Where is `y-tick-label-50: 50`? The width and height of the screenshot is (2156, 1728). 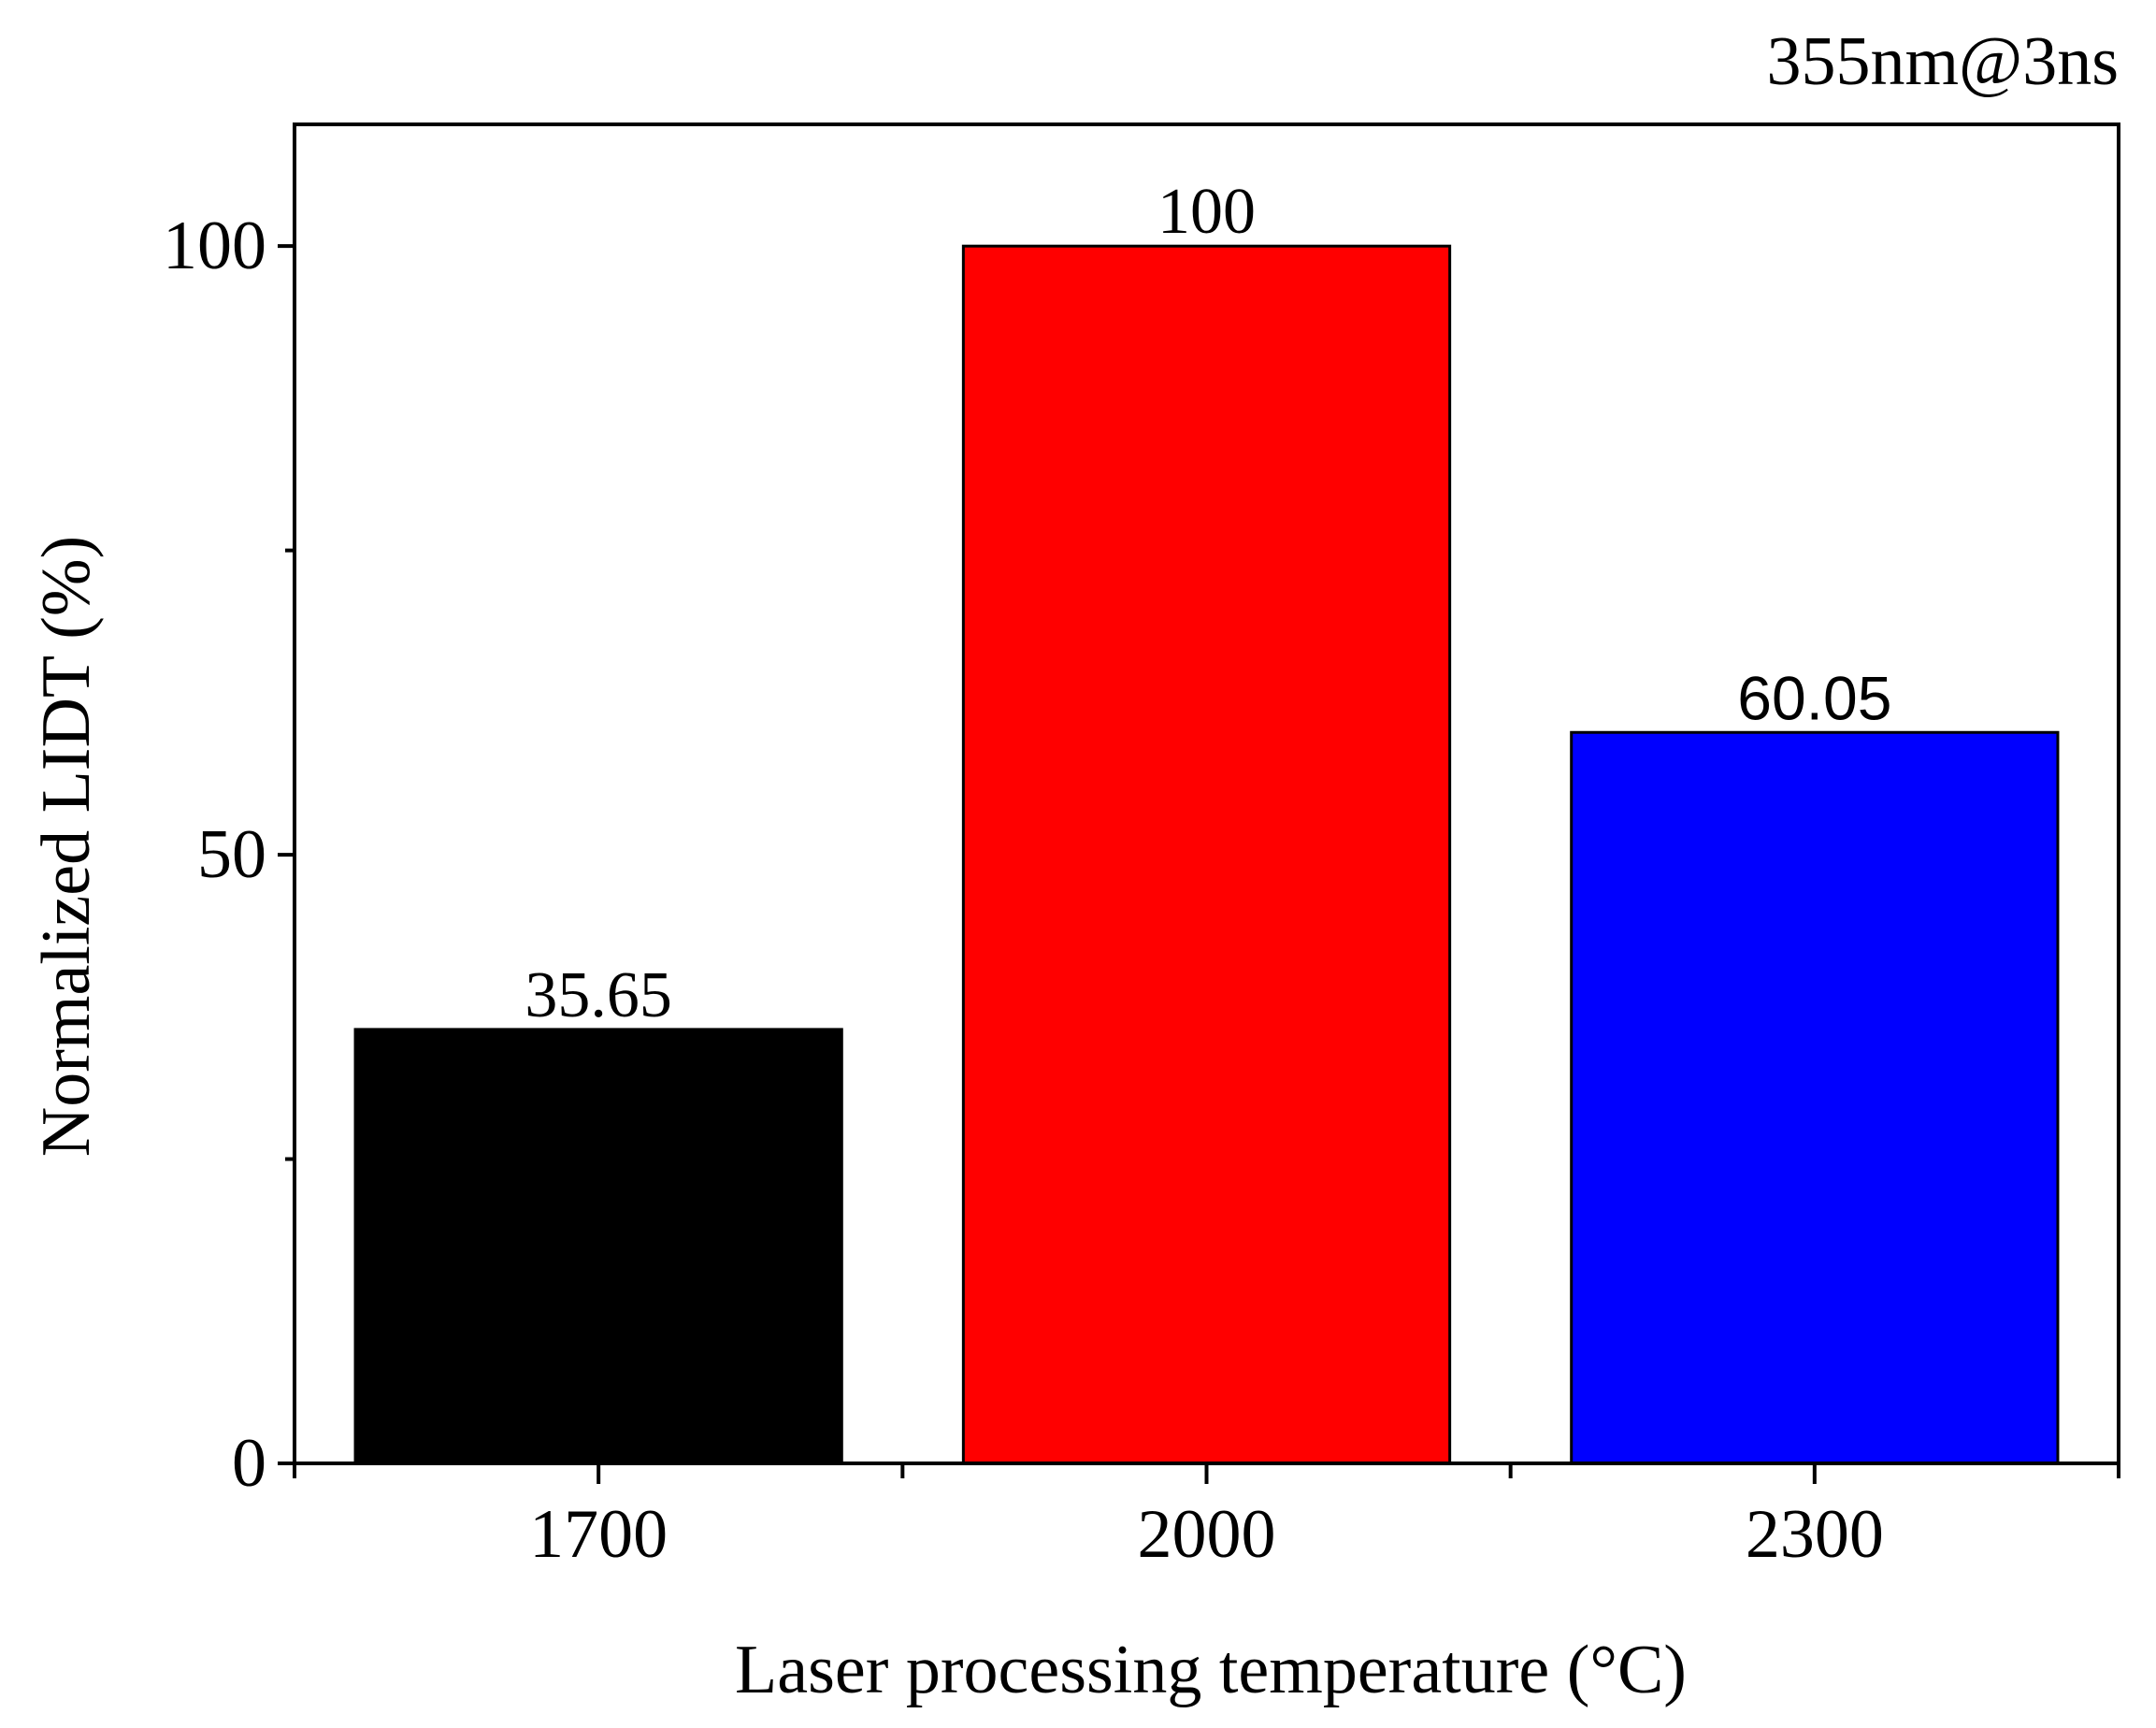 y-tick-label-50: 50 is located at coordinates (231, 854).